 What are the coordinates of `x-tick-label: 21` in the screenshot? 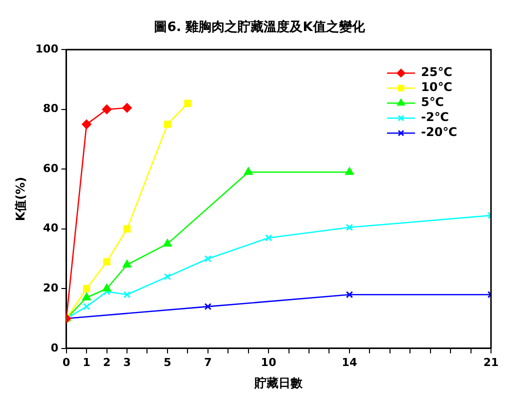 It's located at (491, 362).